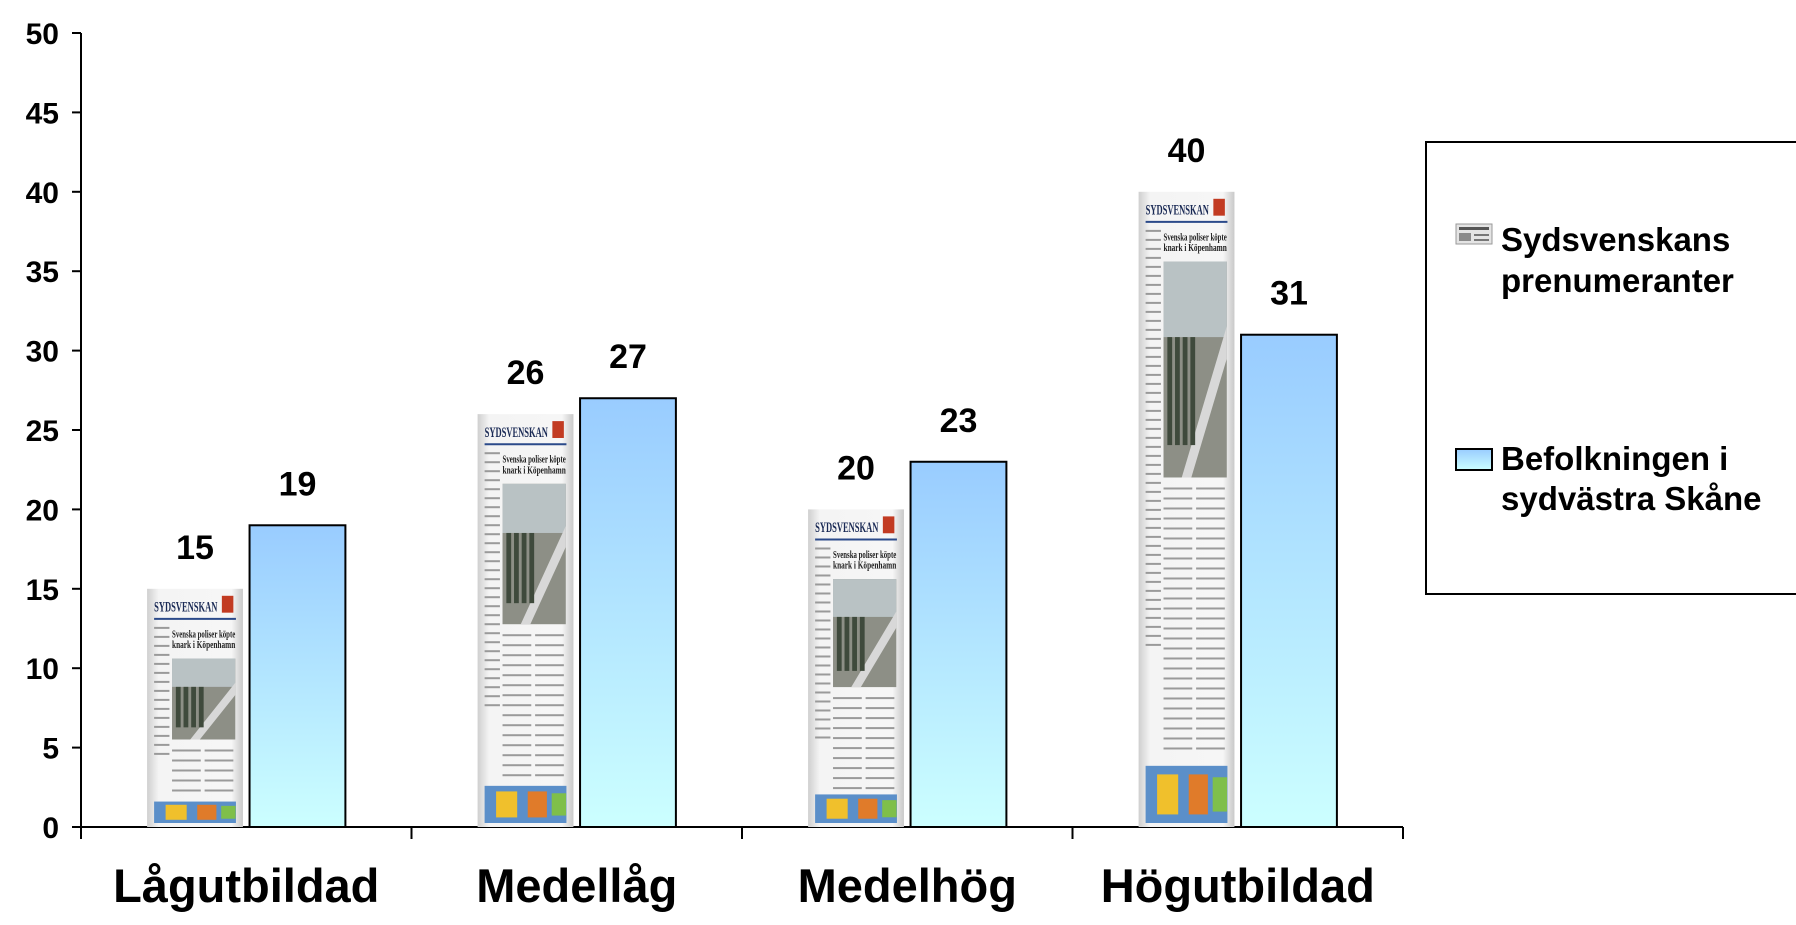 This screenshot has width=1796, height=925. Describe the element at coordinates (1474, 459) in the screenshot. I see `legend-swatch-population` at that location.